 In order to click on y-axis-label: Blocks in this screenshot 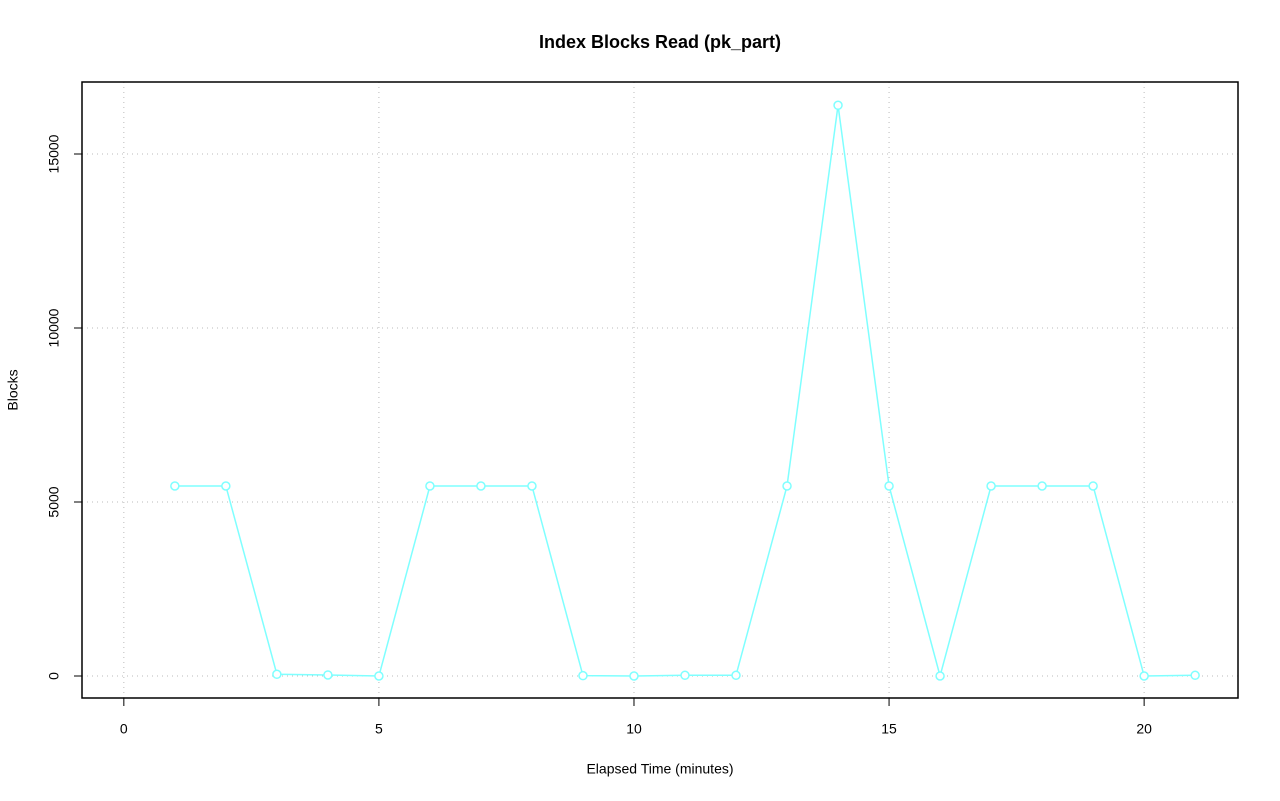, I will do `click(13, 389)`.